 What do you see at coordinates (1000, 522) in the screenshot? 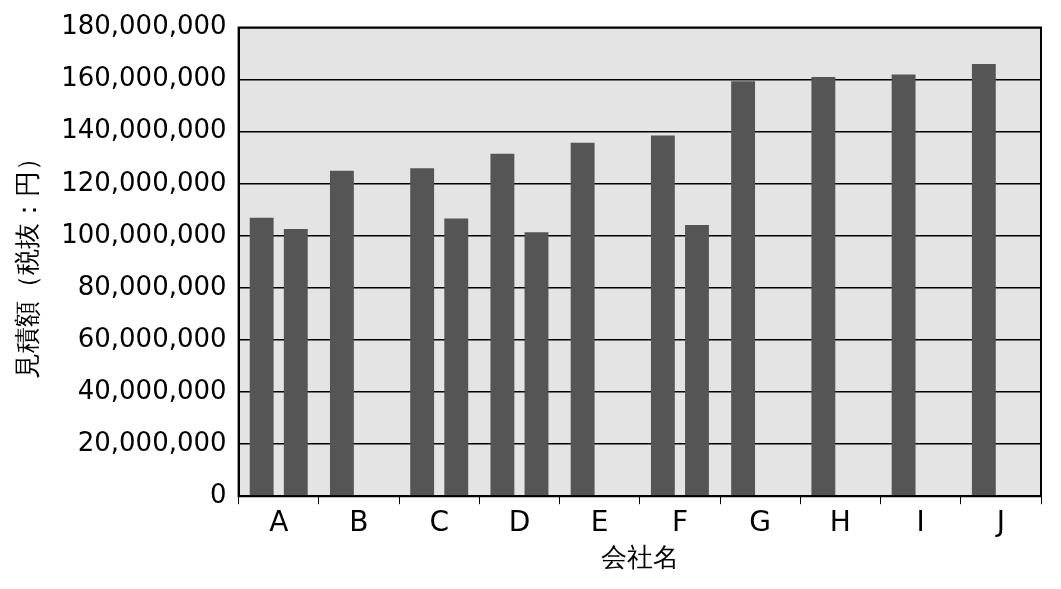
I see `x-tick-label: J` at bounding box center [1000, 522].